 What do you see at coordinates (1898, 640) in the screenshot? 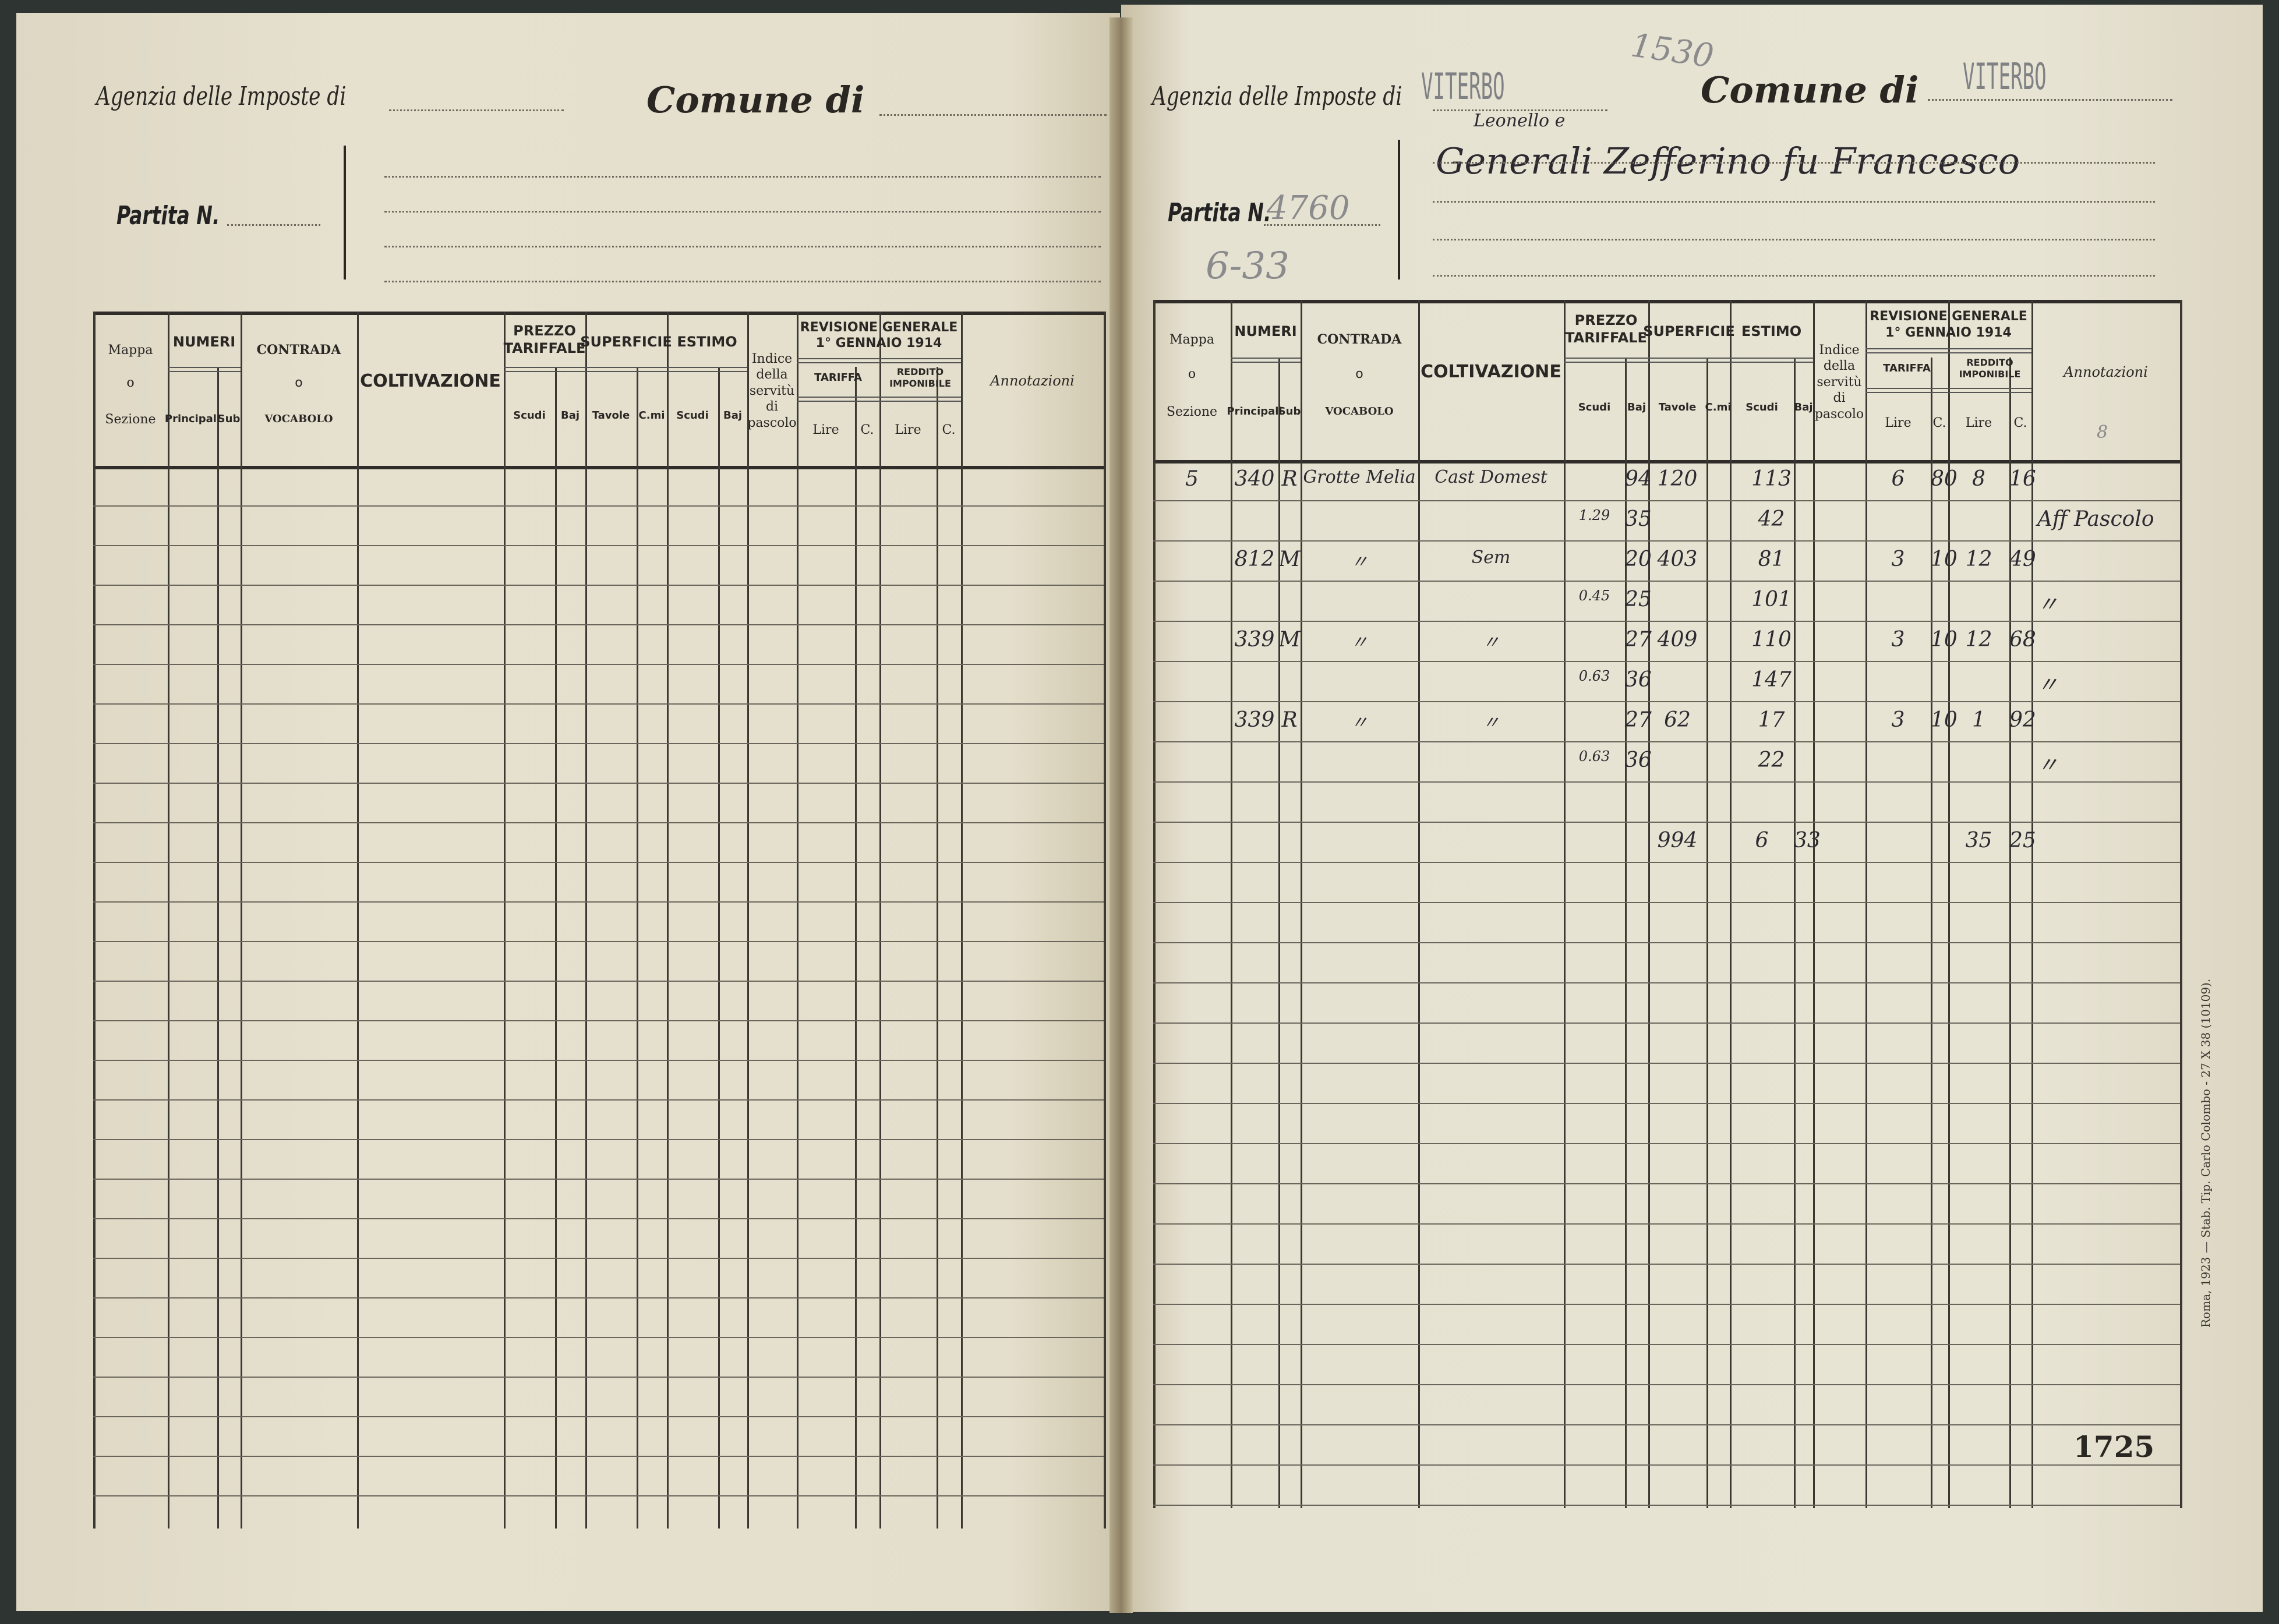
I see `cell-tariffa-lire: 3` at bounding box center [1898, 640].